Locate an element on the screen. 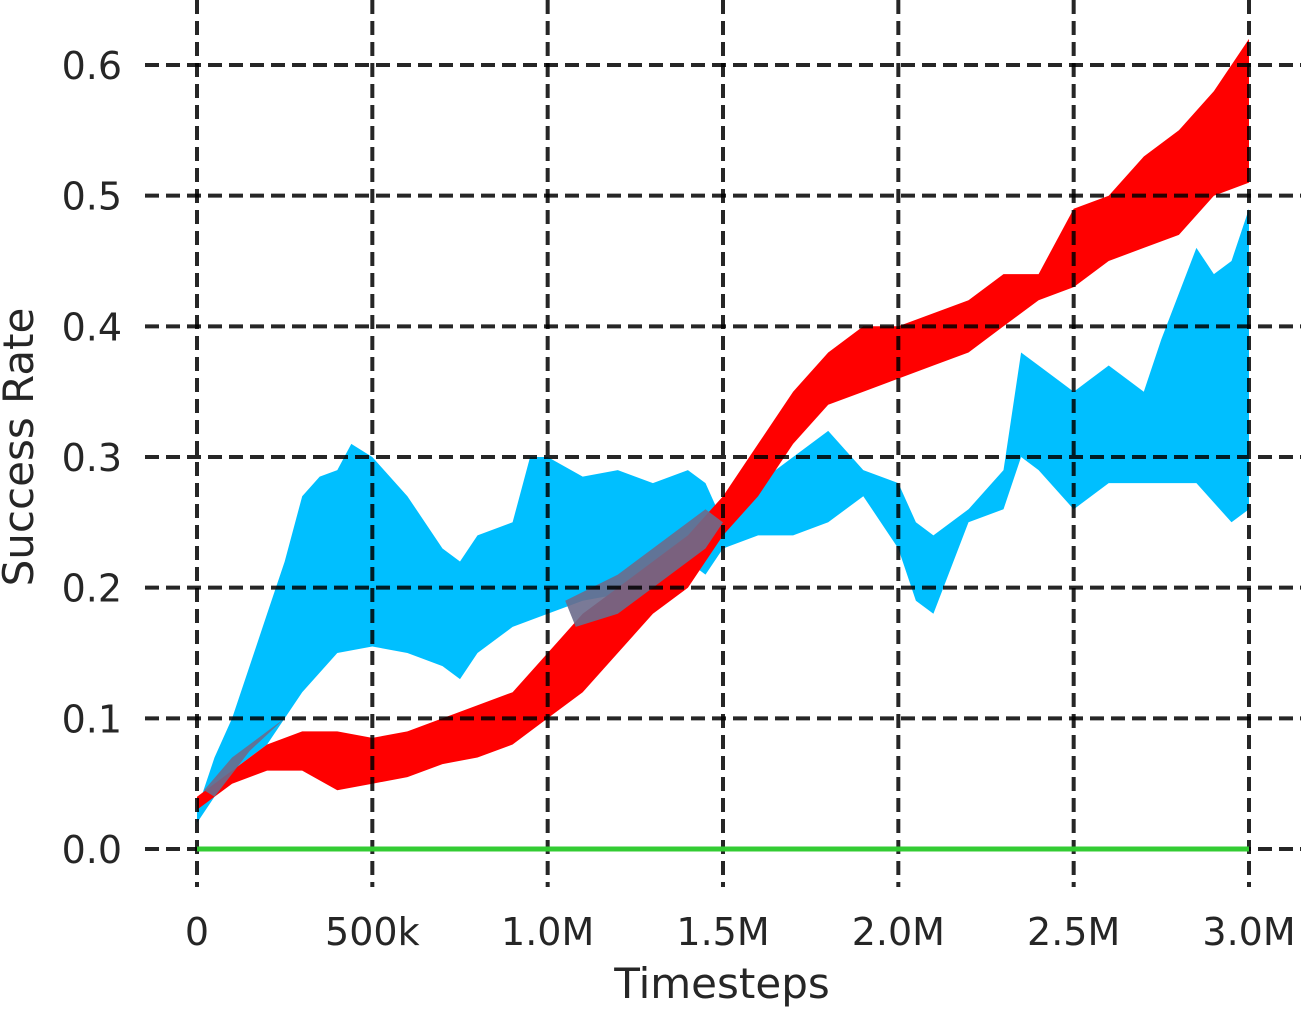 Image resolution: width=1301 pixels, height=1009 pixels. x-tick-label: 2.5M is located at coordinates (1073, 932).